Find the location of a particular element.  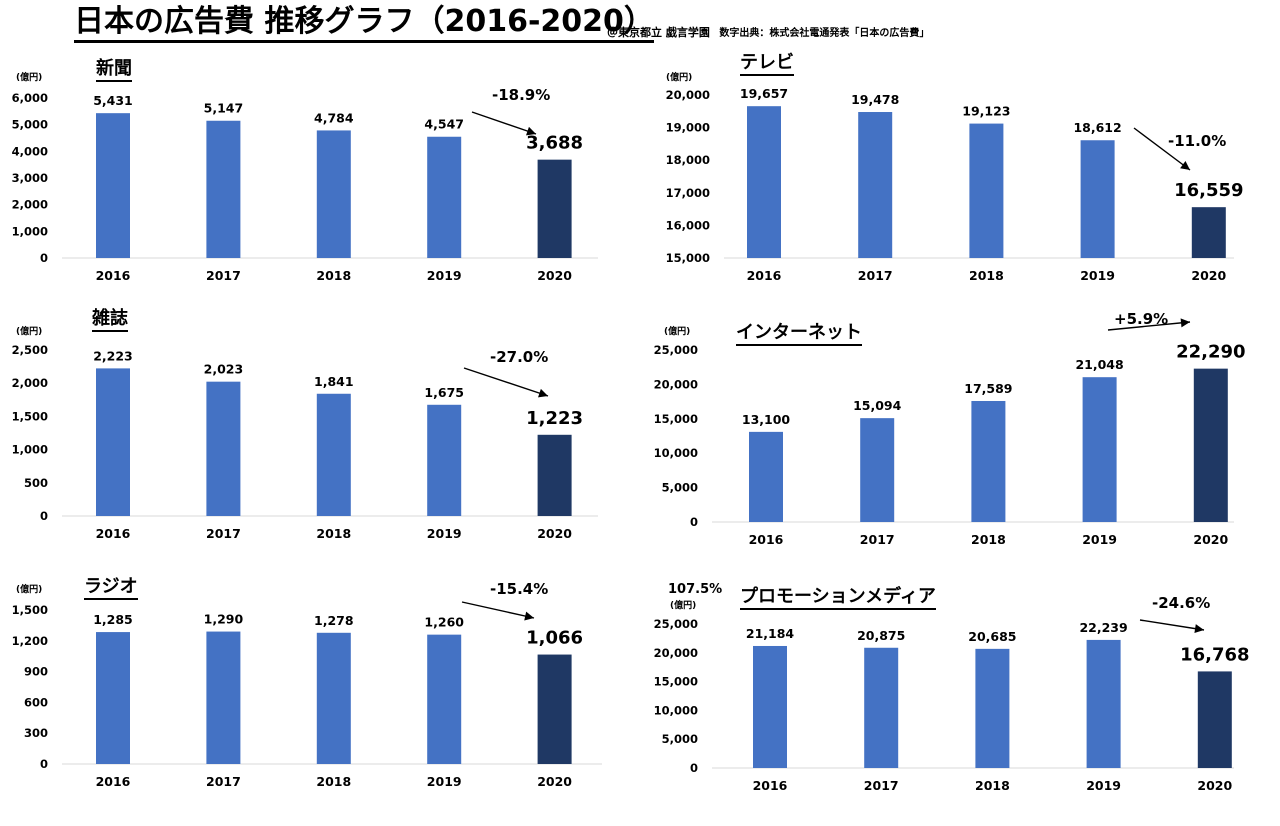

data-label: 1,285 is located at coordinates (113, 619).